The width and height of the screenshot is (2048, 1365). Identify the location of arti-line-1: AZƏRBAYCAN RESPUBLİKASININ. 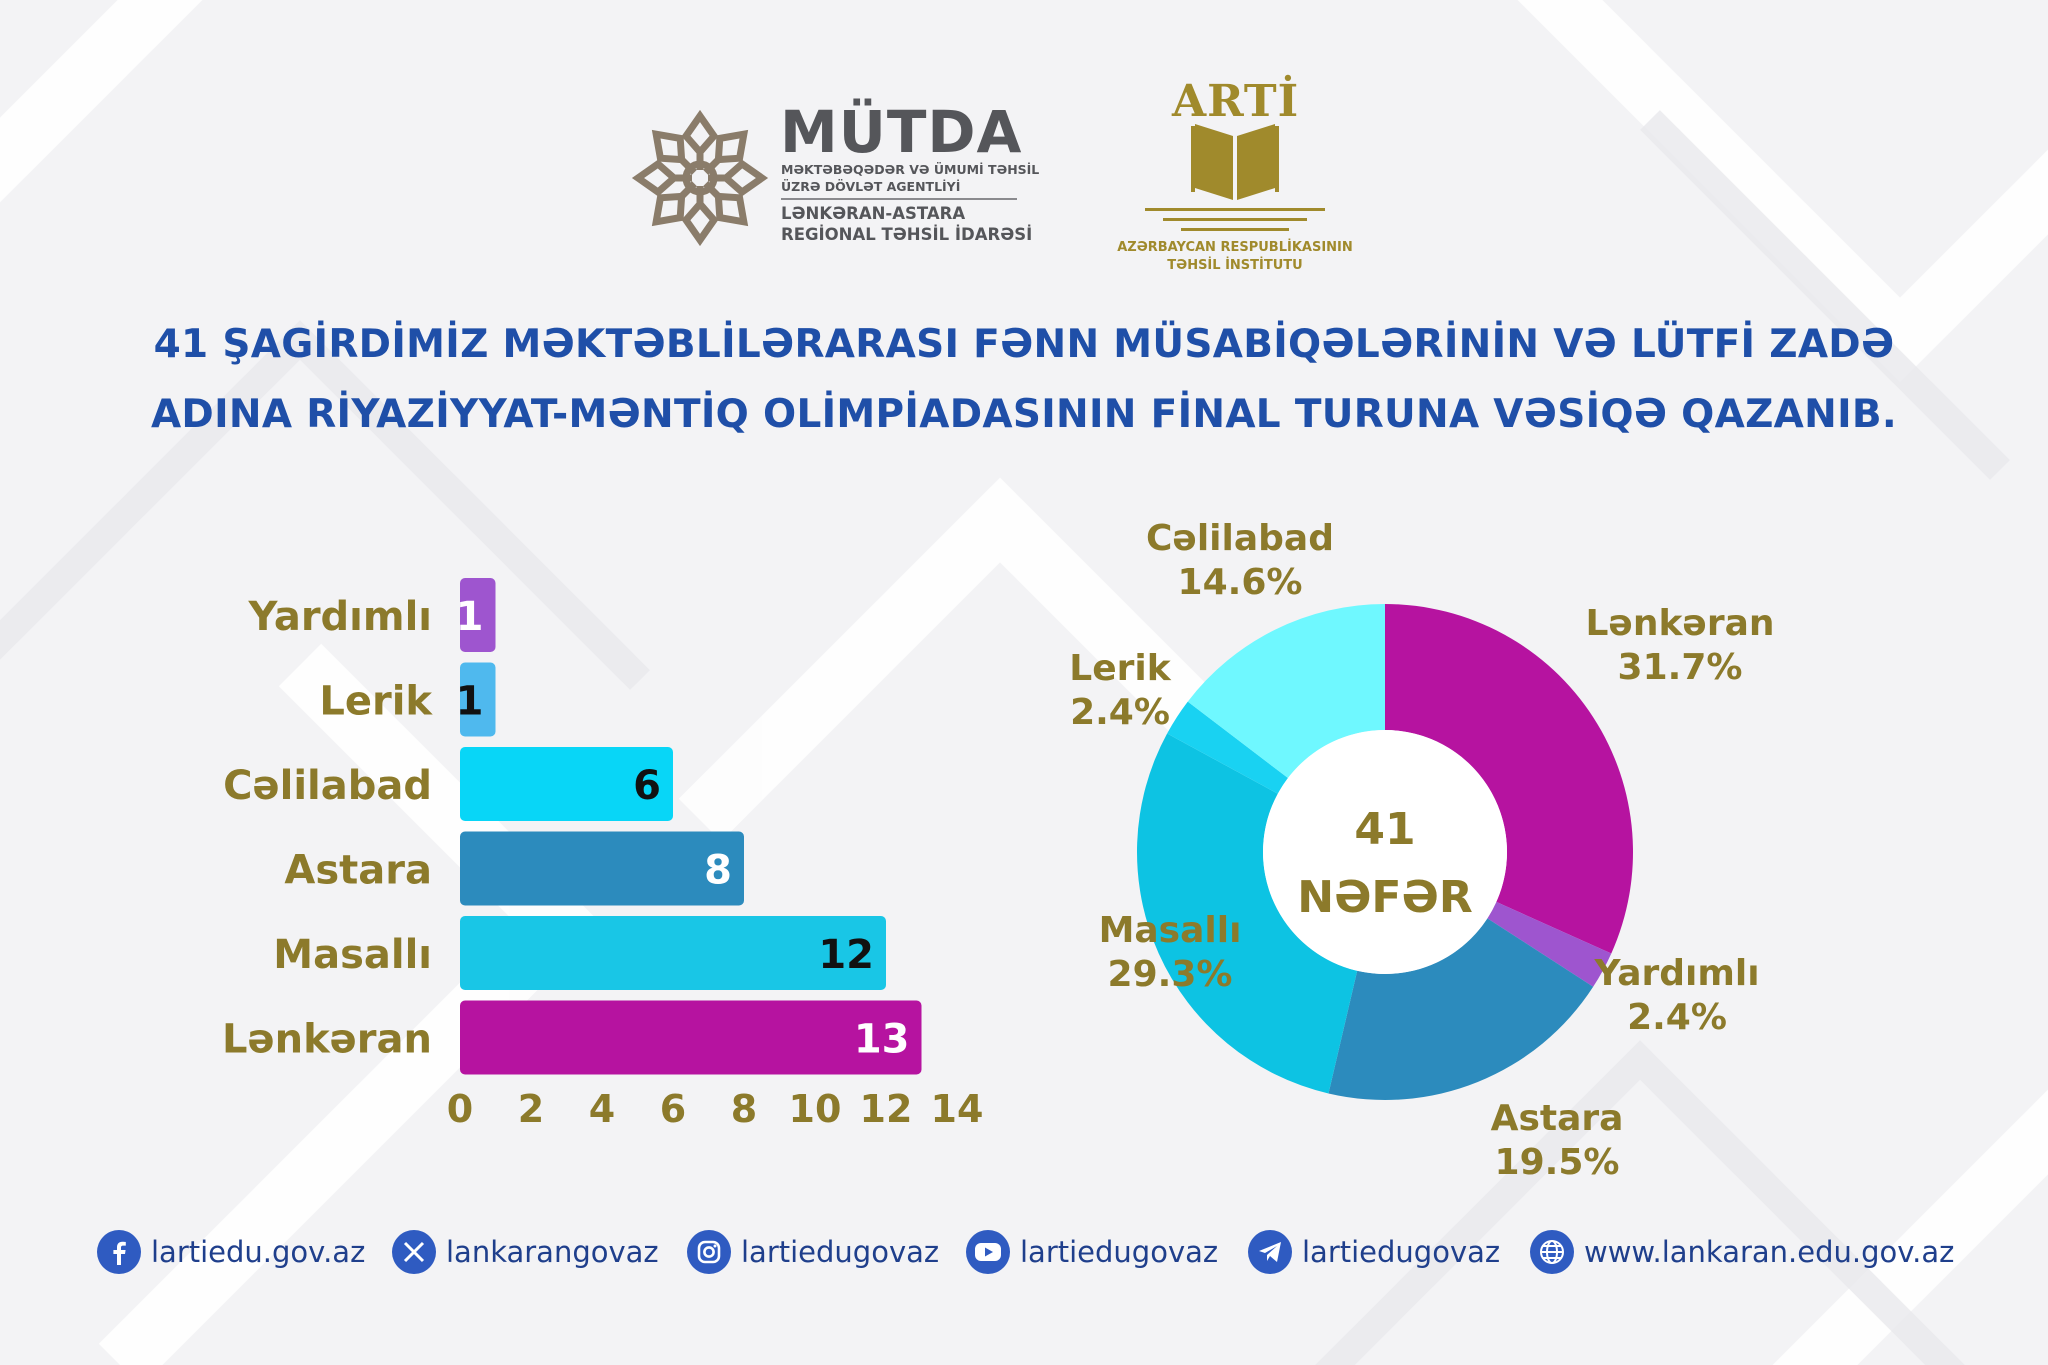
(1235, 247).